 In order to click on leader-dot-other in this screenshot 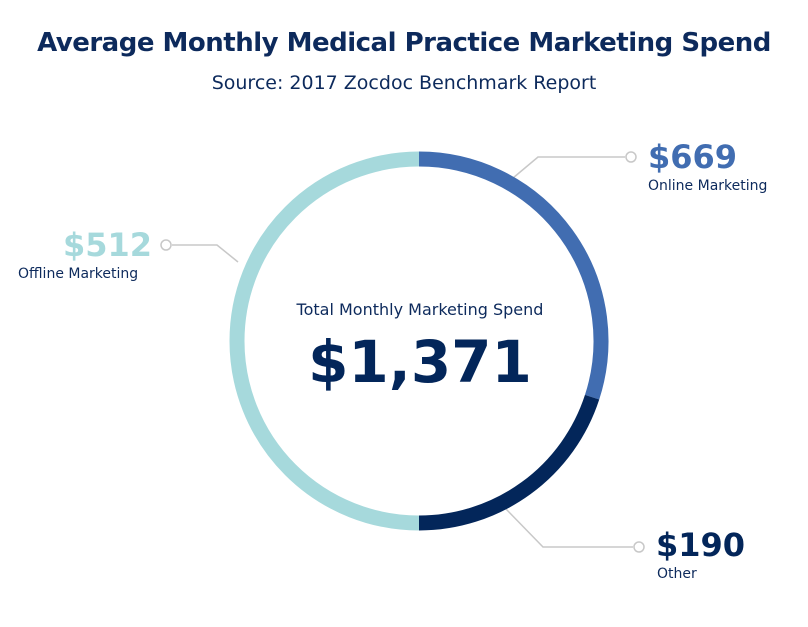, I will do `click(639, 547)`.